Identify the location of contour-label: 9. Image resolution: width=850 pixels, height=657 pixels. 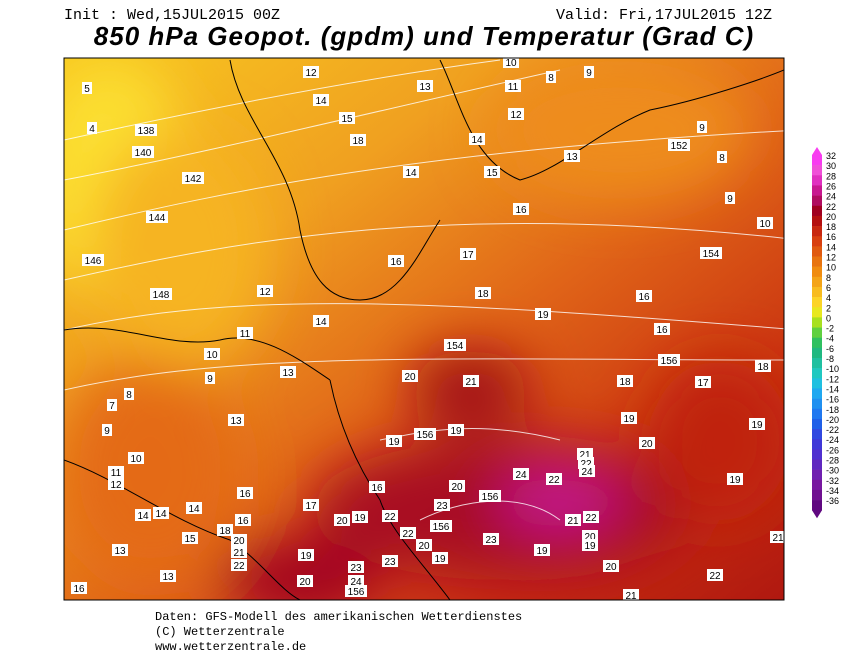
(107, 431).